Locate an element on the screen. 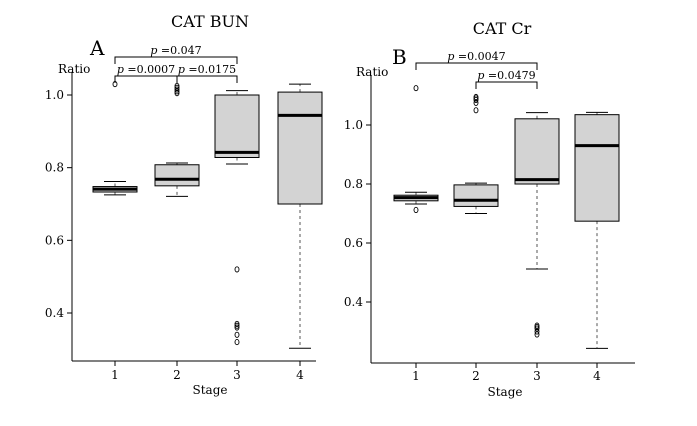  p-value-label: p =0.0479 is located at coordinates (506, 75).